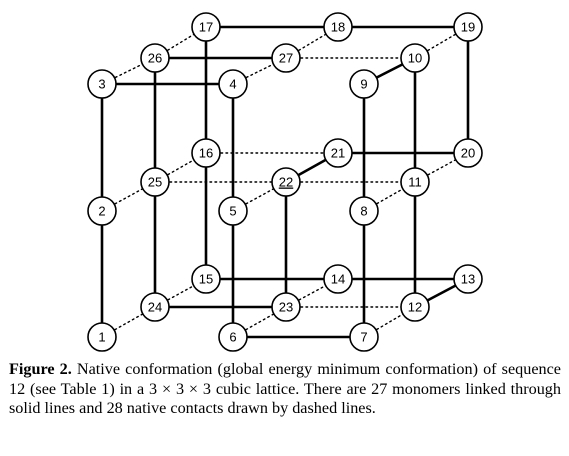 The height and width of the screenshot is (456, 569). I want to click on monomer-4: 4, so click(233, 84).